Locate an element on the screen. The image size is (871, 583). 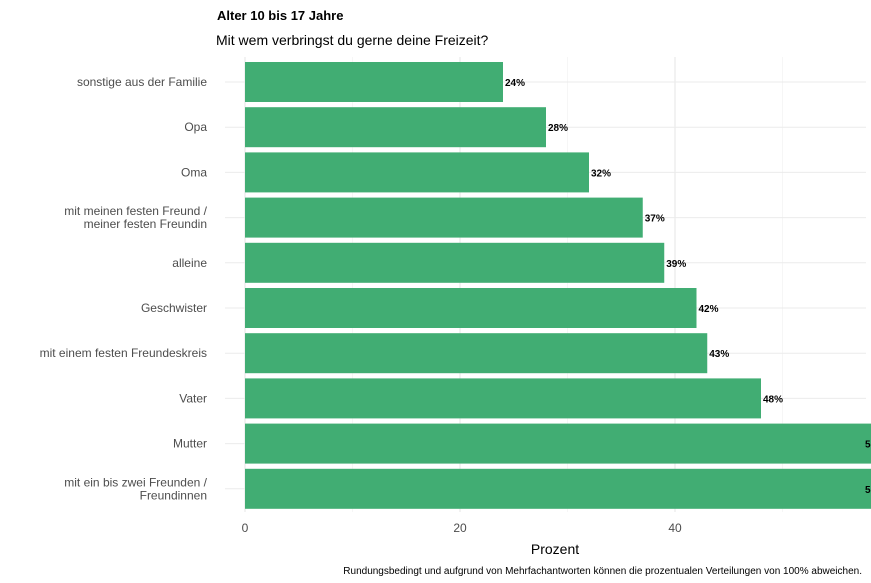
category-label: mit ein bis zwei Freunden / Freundinnen is located at coordinates (135, 488).